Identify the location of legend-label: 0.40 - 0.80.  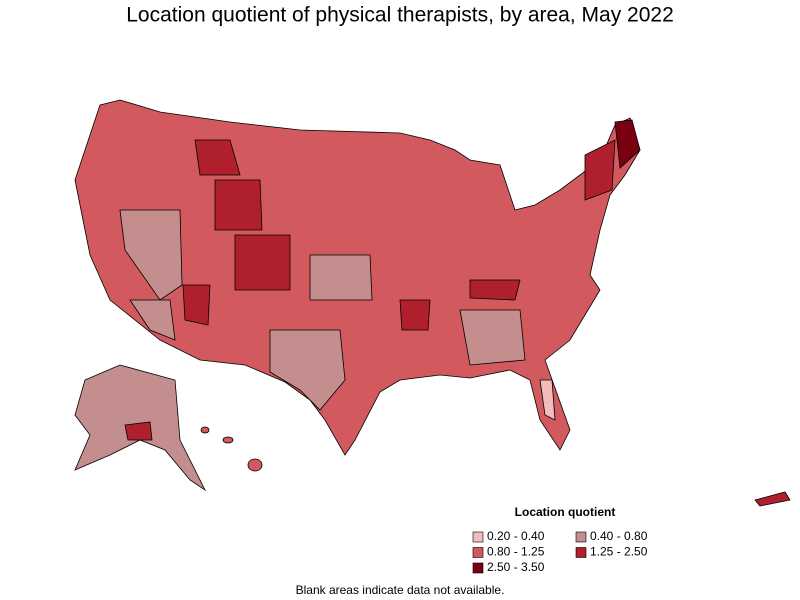
(619, 536).